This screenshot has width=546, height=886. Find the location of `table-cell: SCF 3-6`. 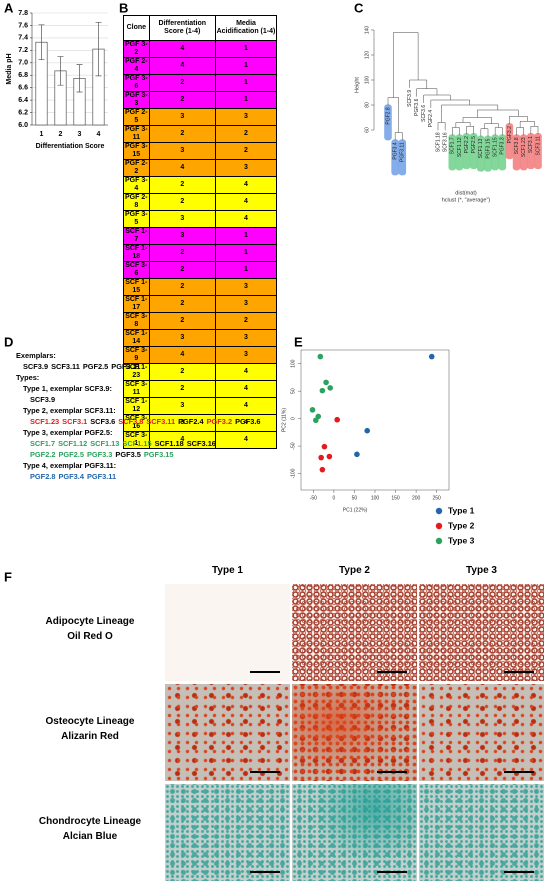

table-cell: SCF 3-6 is located at coordinates (136, 270).